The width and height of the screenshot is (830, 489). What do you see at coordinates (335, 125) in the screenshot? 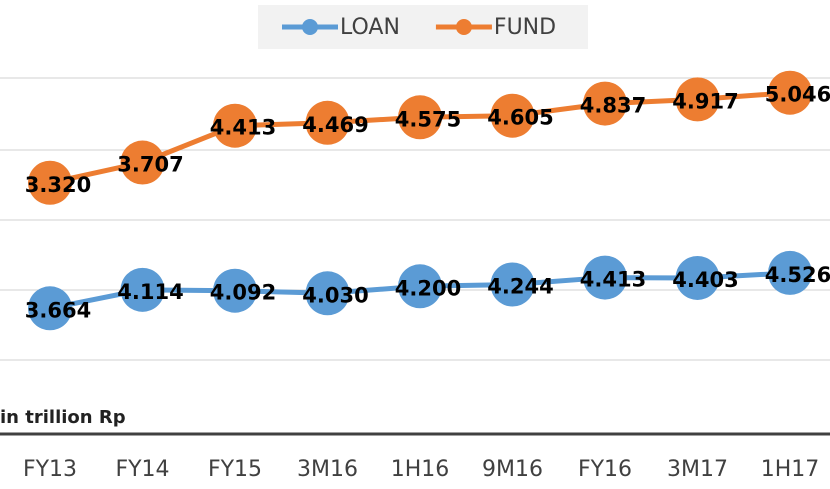
I see `data-label: 4.469` at bounding box center [335, 125].